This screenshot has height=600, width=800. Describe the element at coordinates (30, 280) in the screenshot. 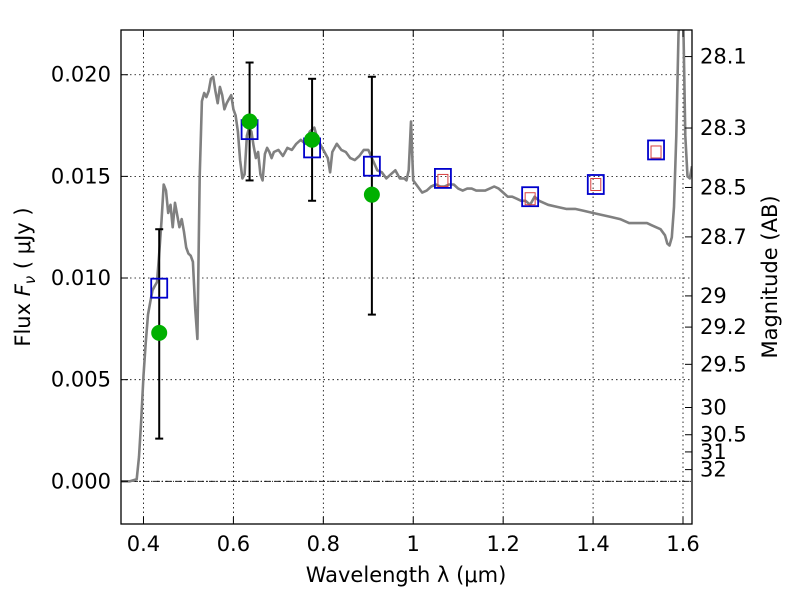

I see `y-axis-label-subscript: ν` at that location.